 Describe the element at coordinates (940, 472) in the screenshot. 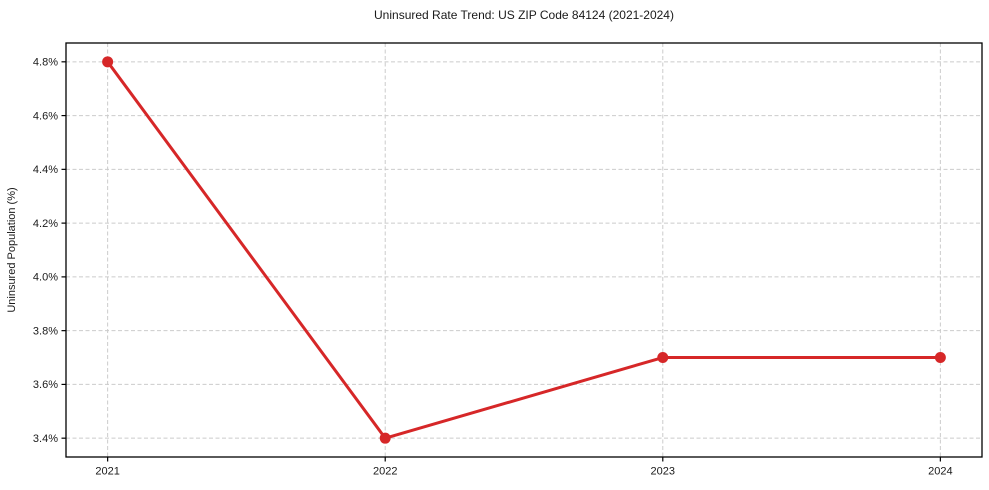

I see `x-tick-label: 2024` at that location.